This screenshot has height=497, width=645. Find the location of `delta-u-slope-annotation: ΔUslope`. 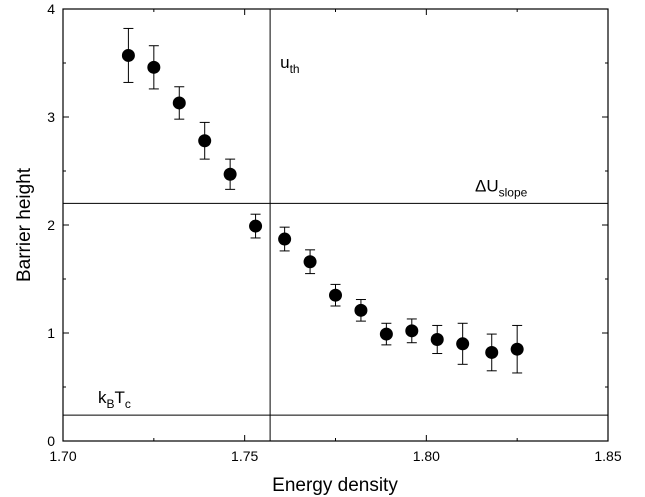

delta-u-slope-annotation: ΔUslope is located at coordinates (501, 187).